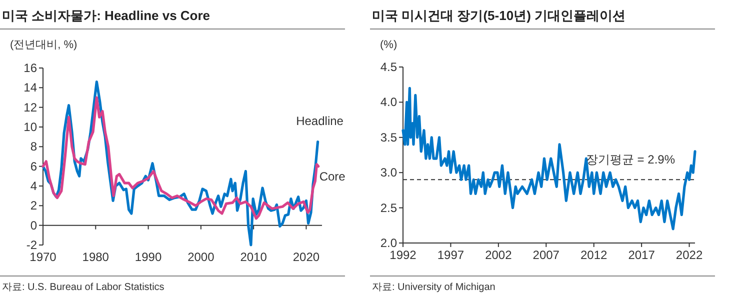 The width and height of the screenshot is (739, 298). What do you see at coordinates (642, 255) in the screenshot?
I see `x-tick-label: 2017` at bounding box center [642, 255].